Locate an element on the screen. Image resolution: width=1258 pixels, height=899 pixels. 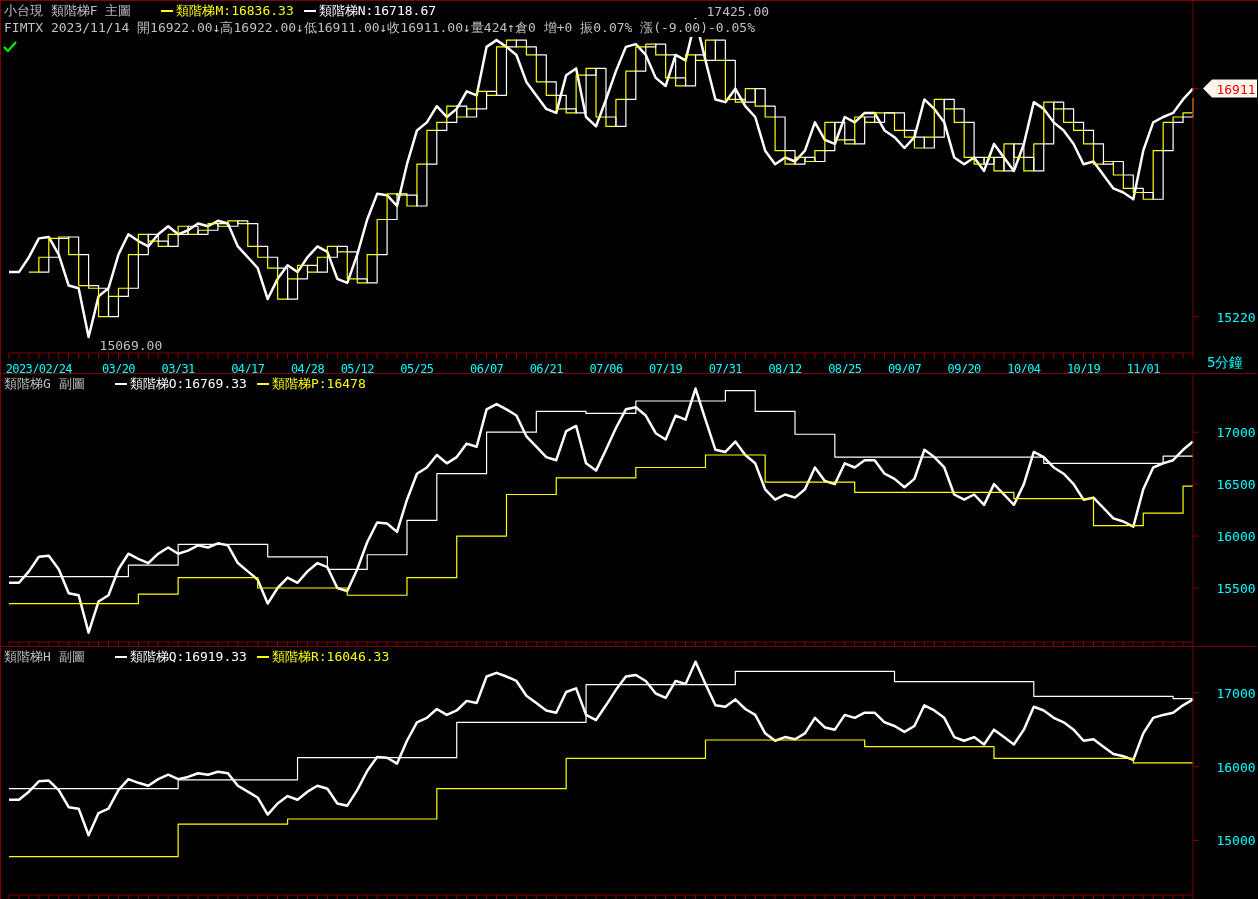
legend-label: 類階梯O:16769.33 is located at coordinates (187, 384).